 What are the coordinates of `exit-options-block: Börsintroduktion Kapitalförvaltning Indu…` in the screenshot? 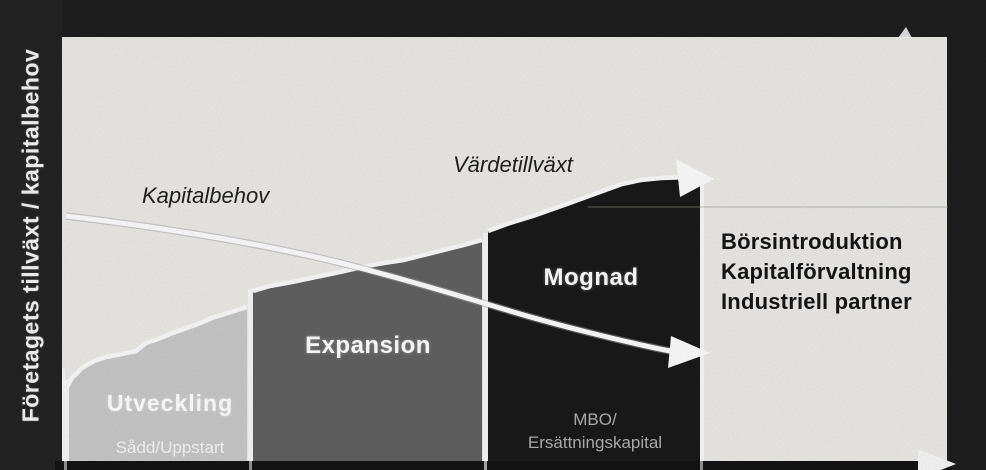 It's located at (836, 272).